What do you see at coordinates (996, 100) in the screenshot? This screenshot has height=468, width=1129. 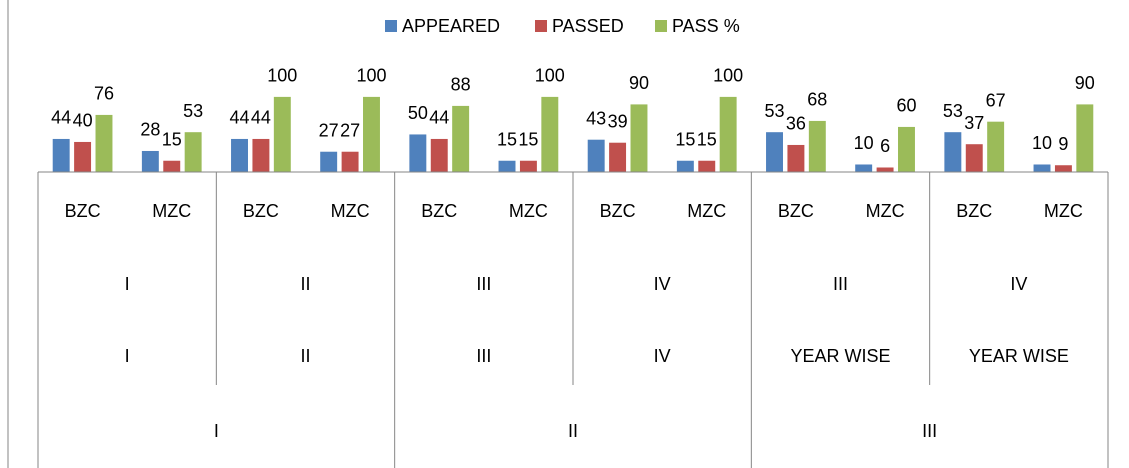 I see `data-label: 67` at bounding box center [996, 100].